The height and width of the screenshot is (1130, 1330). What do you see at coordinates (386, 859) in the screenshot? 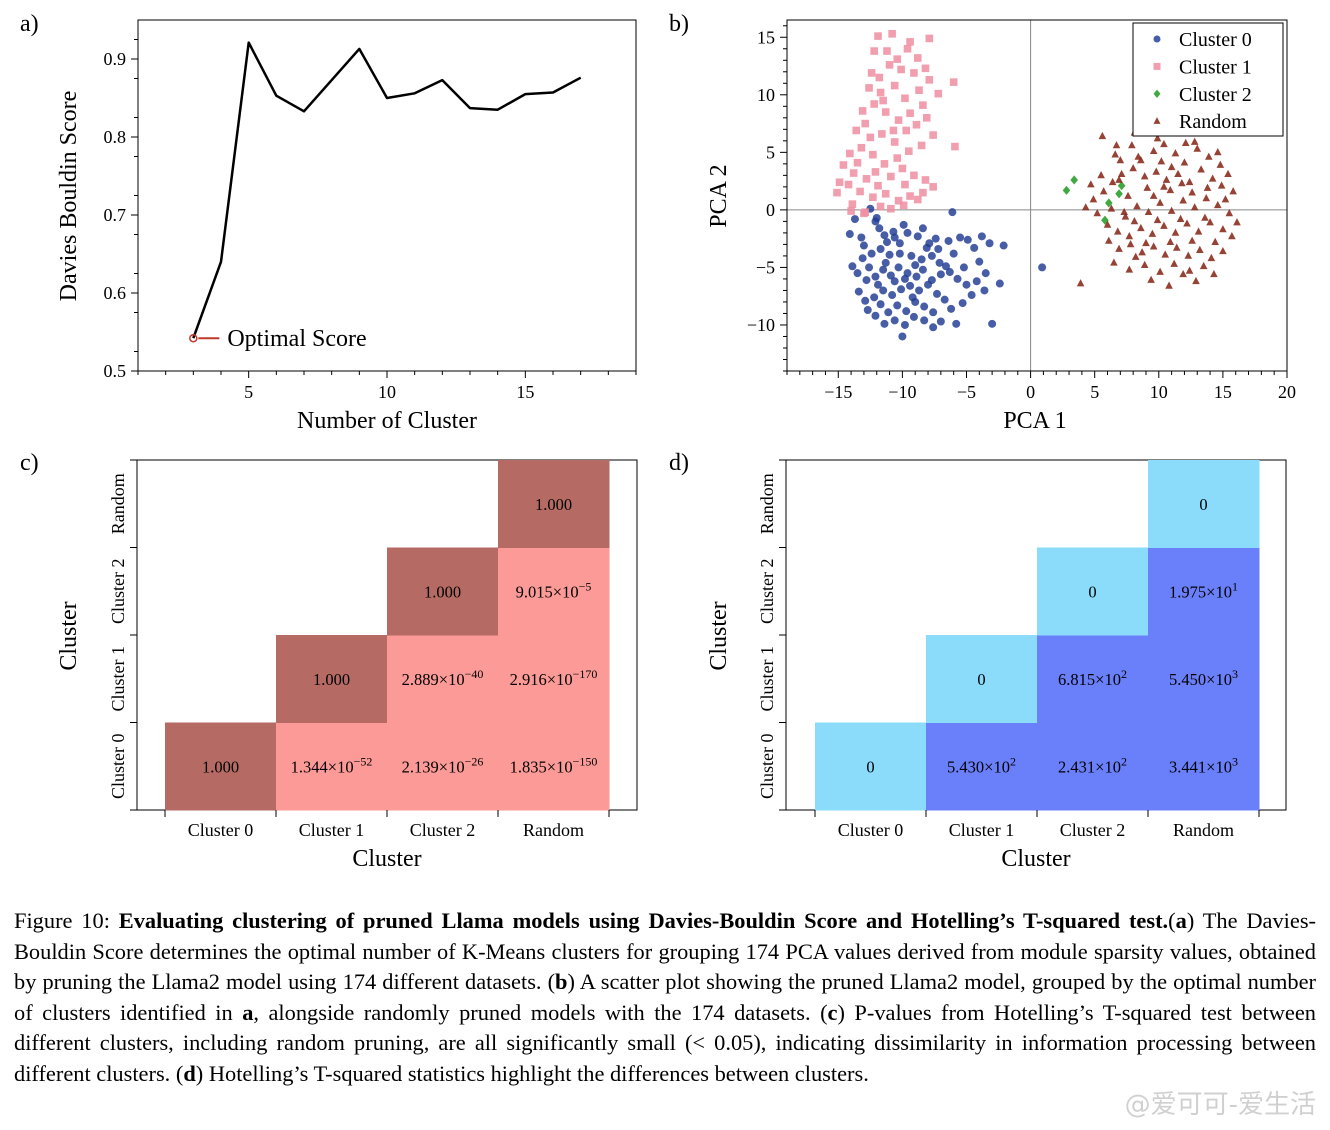
I see `panel-c-xlabel: Cluster` at bounding box center [386, 859].